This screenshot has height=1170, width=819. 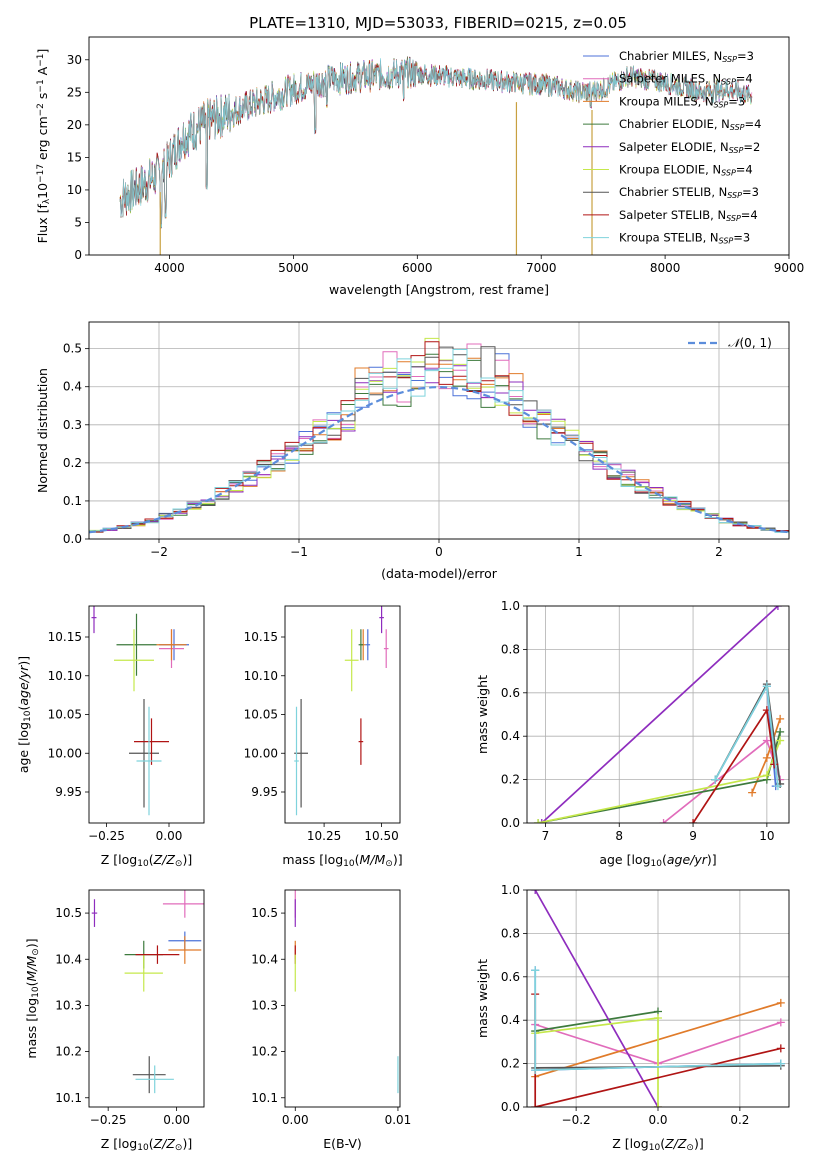 I want to click on y-tick-label: 10.5, so click(x=68, y=913).